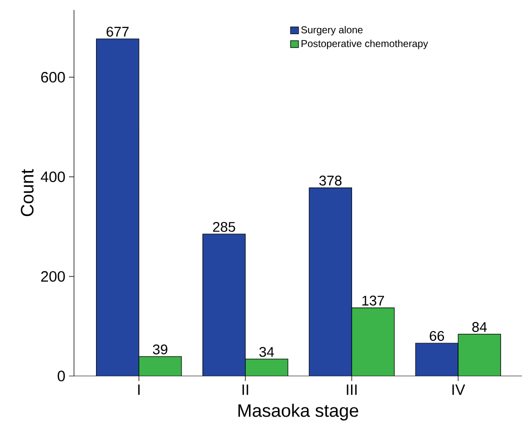 The height and width of the screenshot is (432, 522). Describe the element at coordinates (365, 45) in the screenshot. I see `legend-label: Postoperative chemotherapy` at that location.